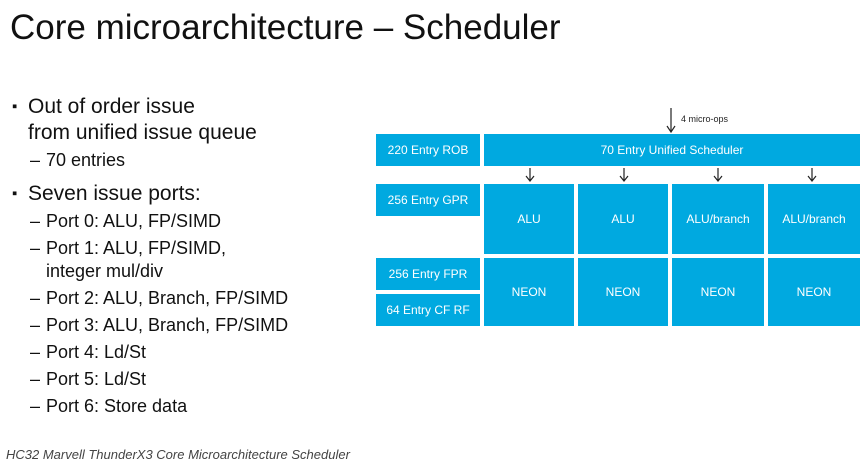  I want to click on fpr-box: 256 Entry FPR, so click(428, 274).